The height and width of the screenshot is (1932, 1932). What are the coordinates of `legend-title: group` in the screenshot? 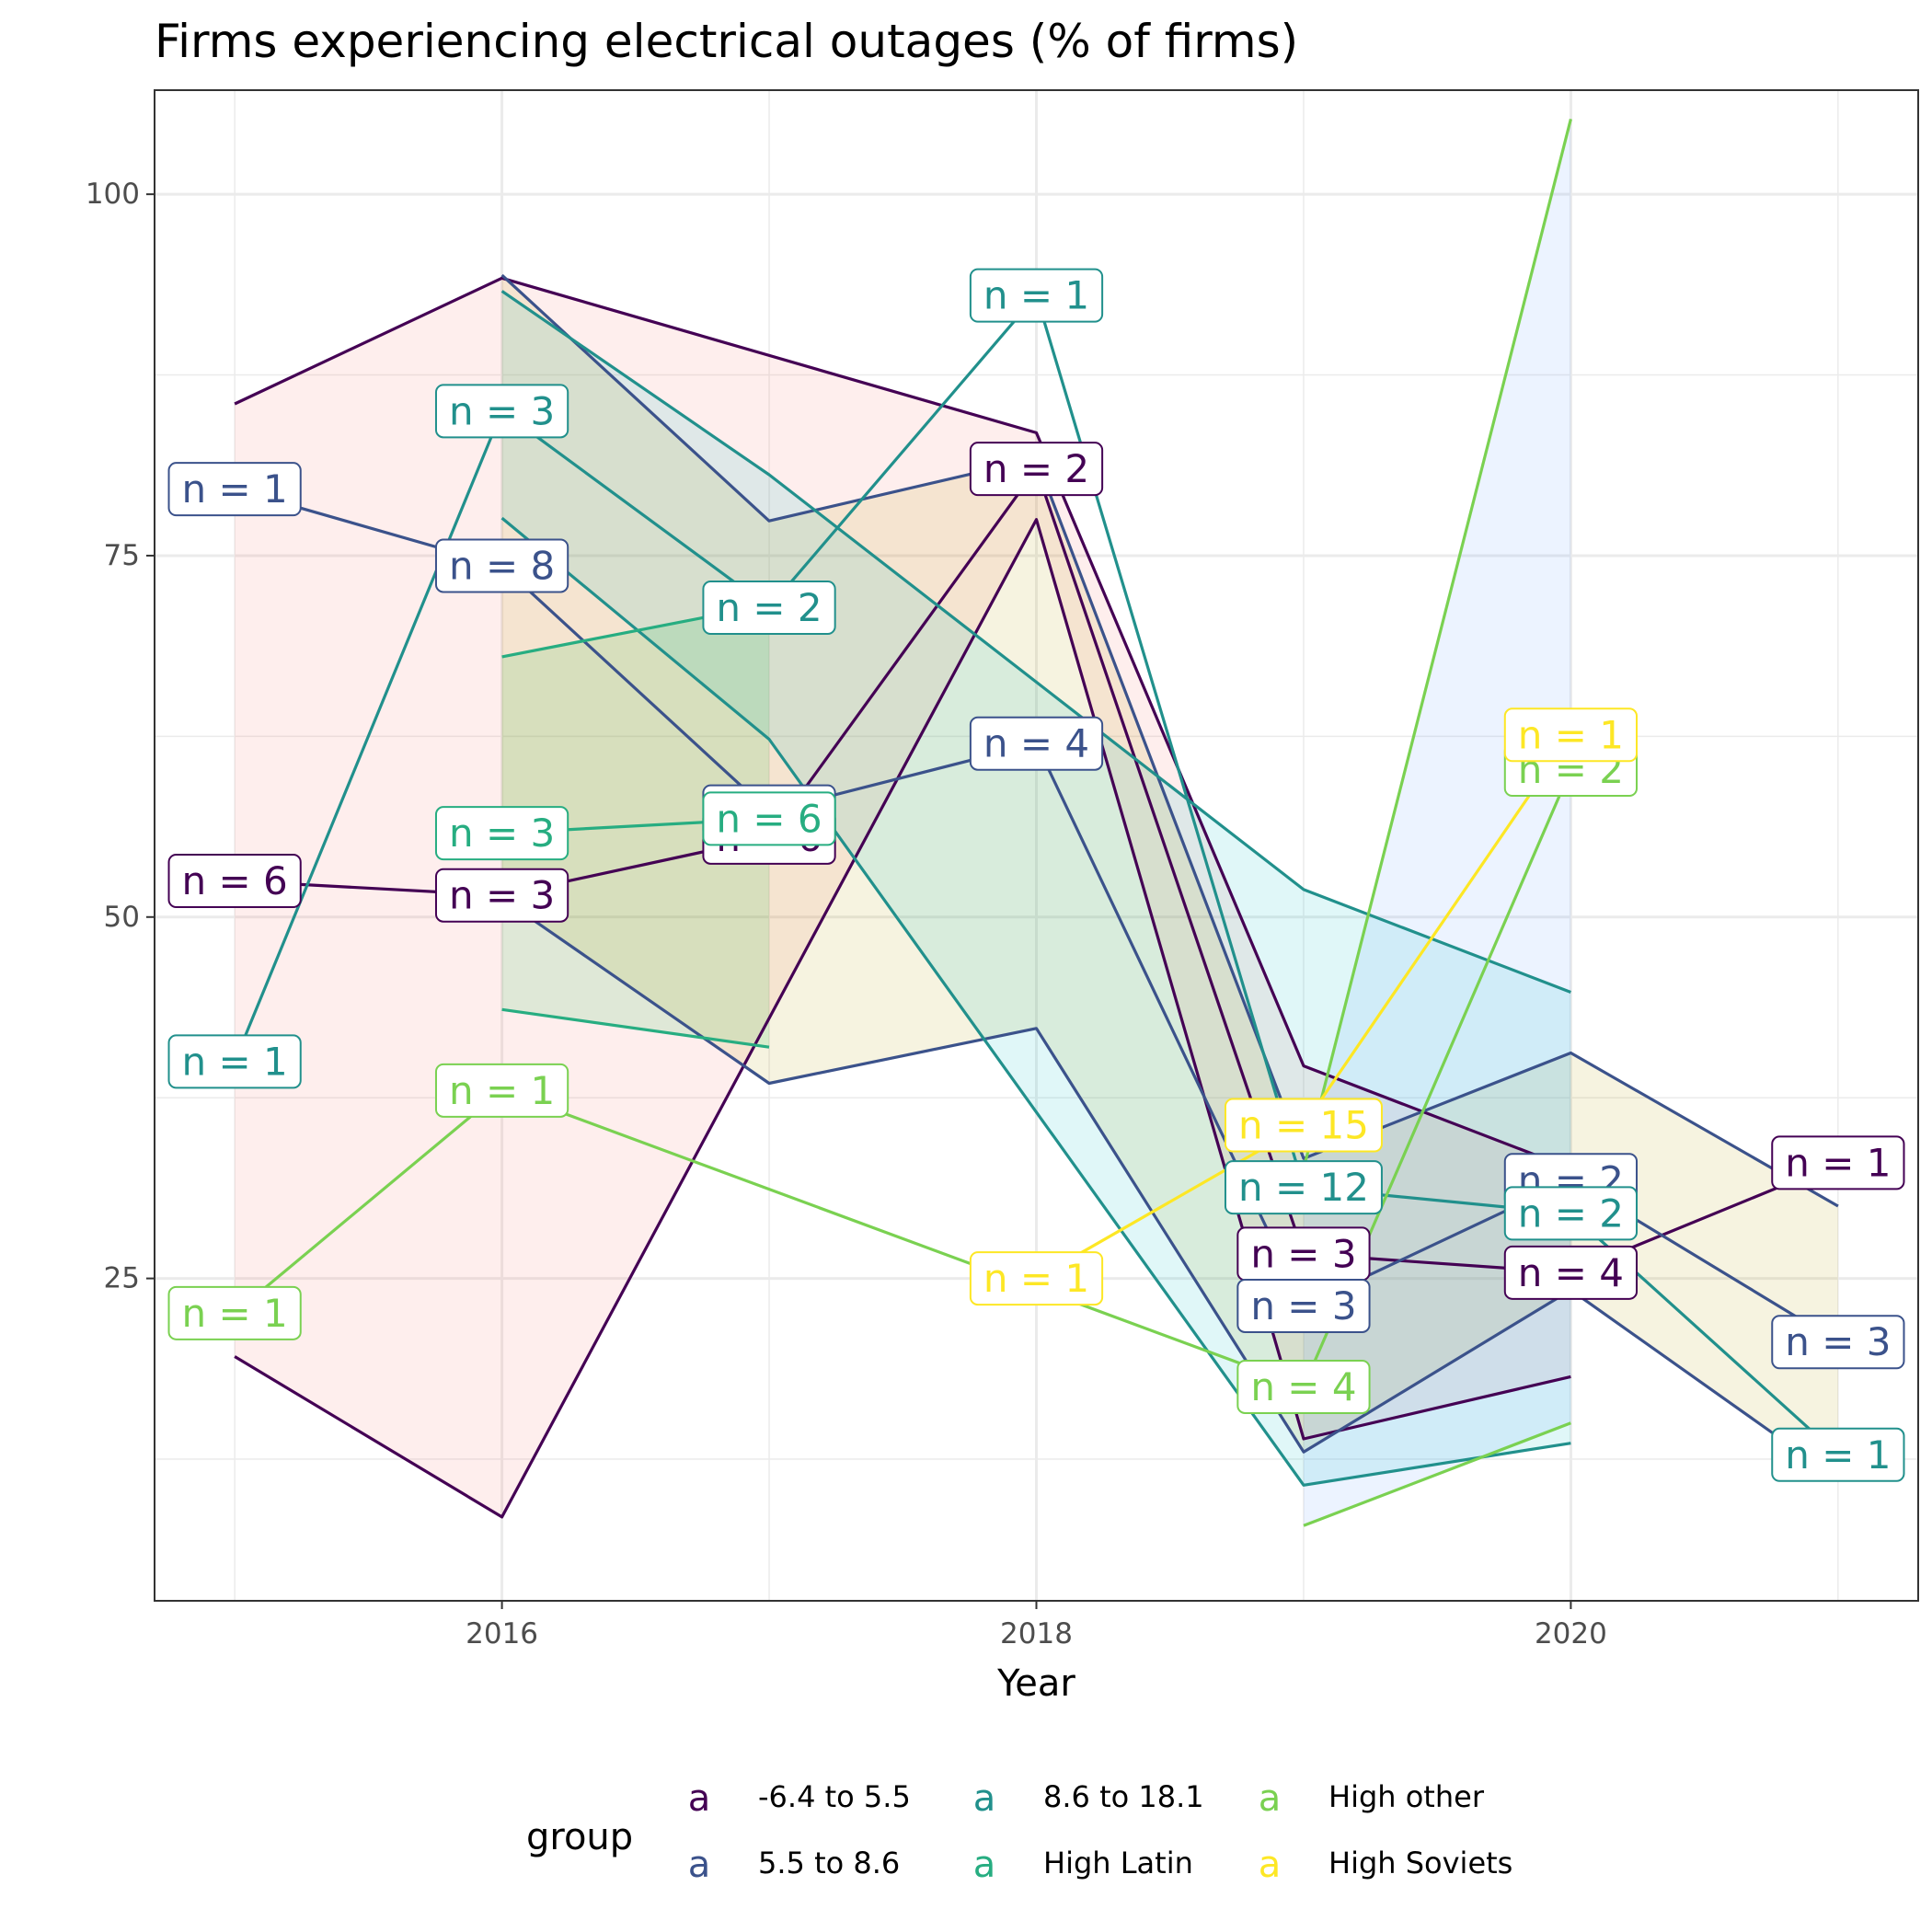 It's located at (579, 1837).